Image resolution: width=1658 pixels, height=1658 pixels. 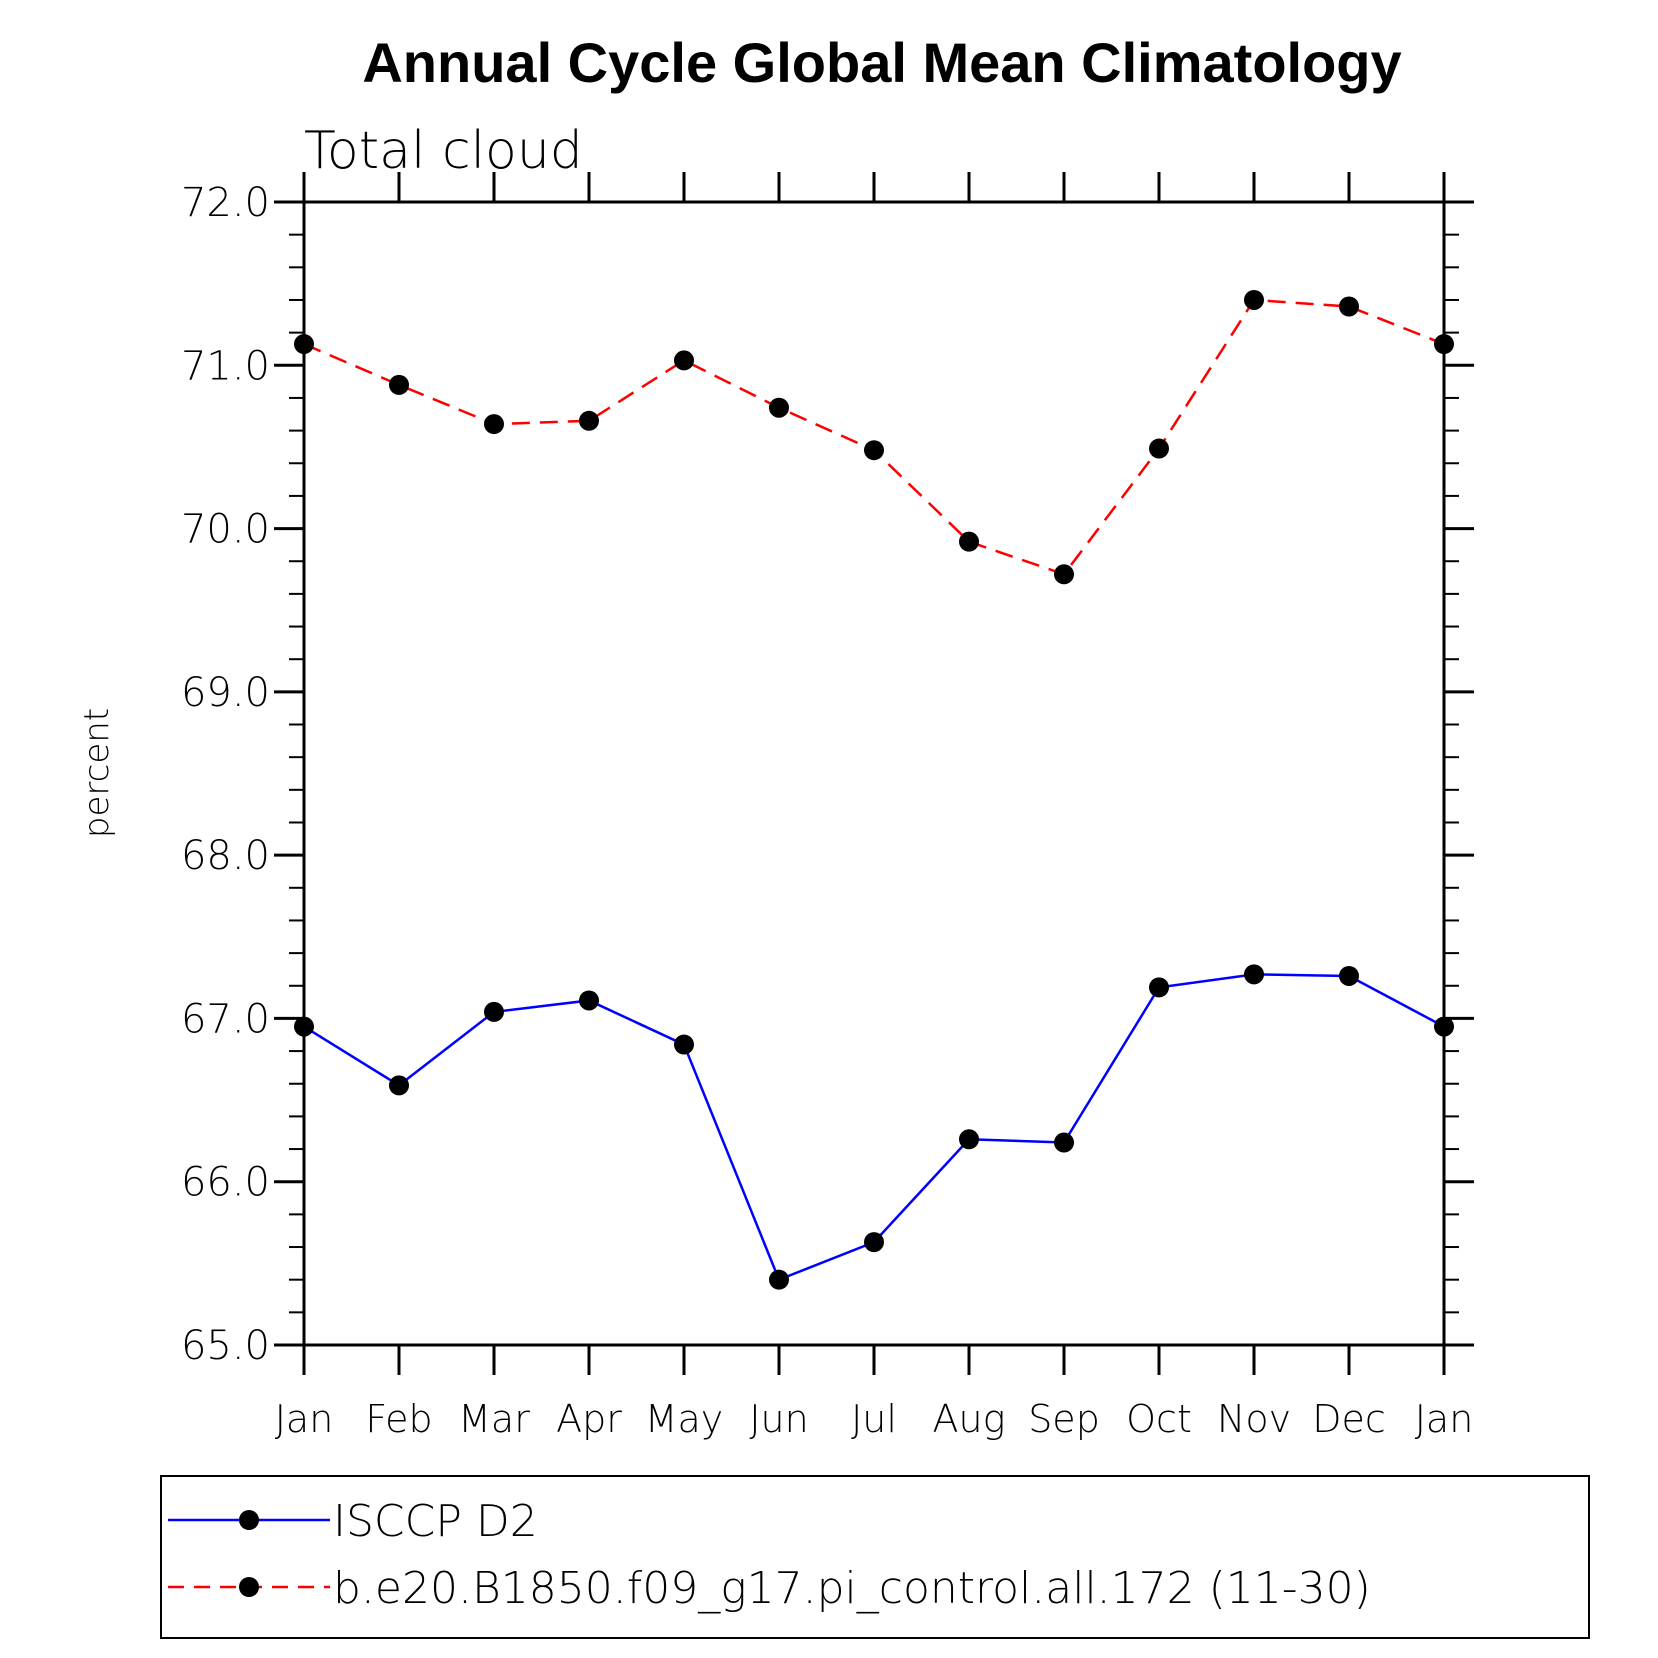 I want to click on legend-label-1: ISCCP D2, so click(x=435, y=1521).